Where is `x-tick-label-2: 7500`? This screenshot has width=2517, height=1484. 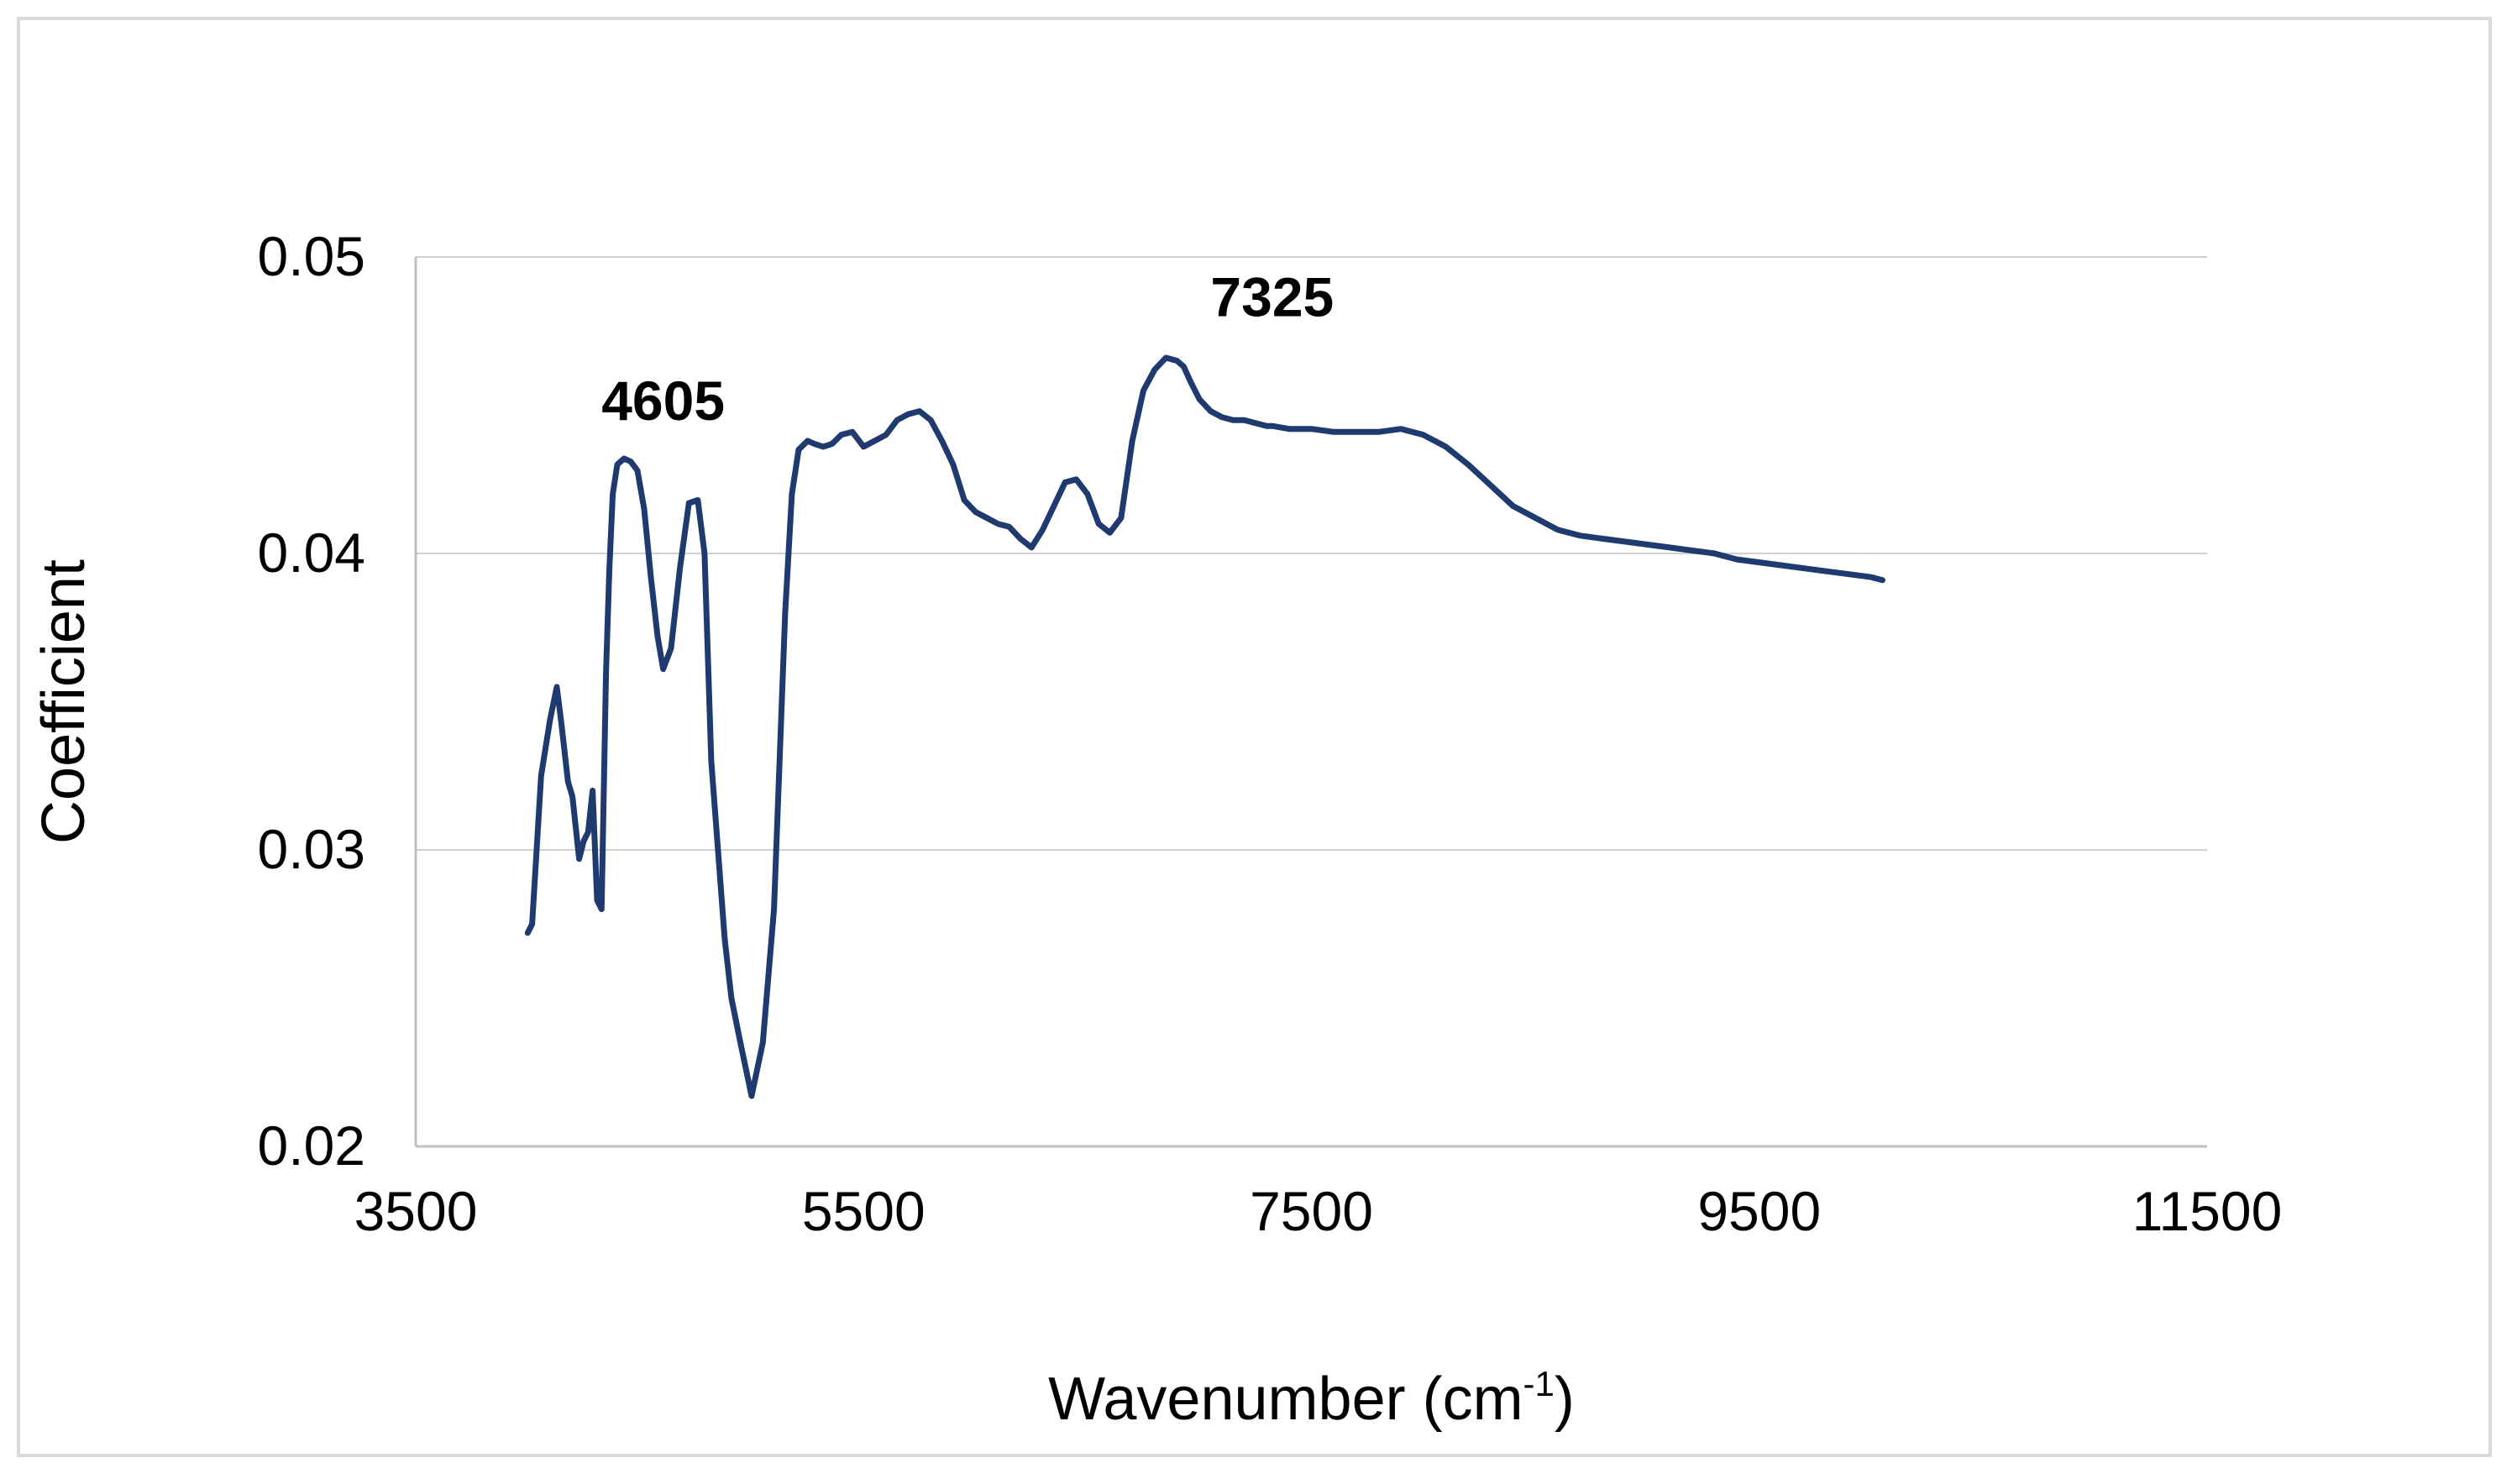
x-tick-label-2: 7500 is located at coordinates (1311, 1211).